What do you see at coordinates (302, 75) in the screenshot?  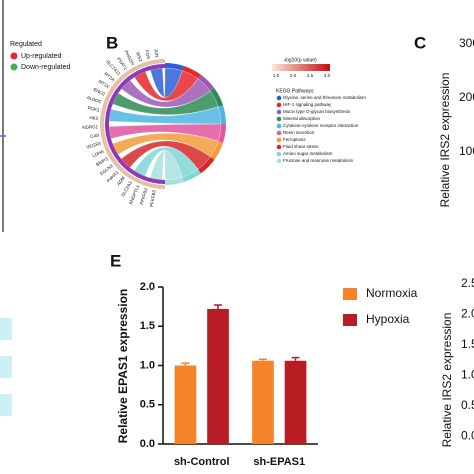 I see `colorbar-ticks: 1.5 2.0 2.5 3.0` at bounding box center [302, 75].